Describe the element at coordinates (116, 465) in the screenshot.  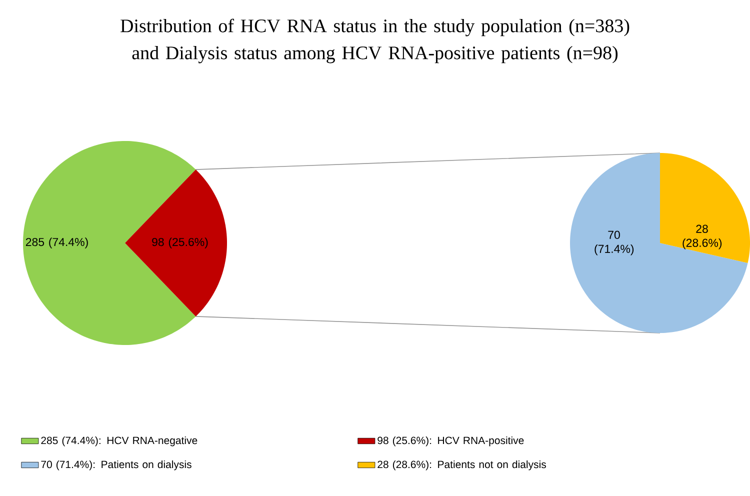
I see `legend-label: 70 (71.4%): Patients on dialysis` at that location.